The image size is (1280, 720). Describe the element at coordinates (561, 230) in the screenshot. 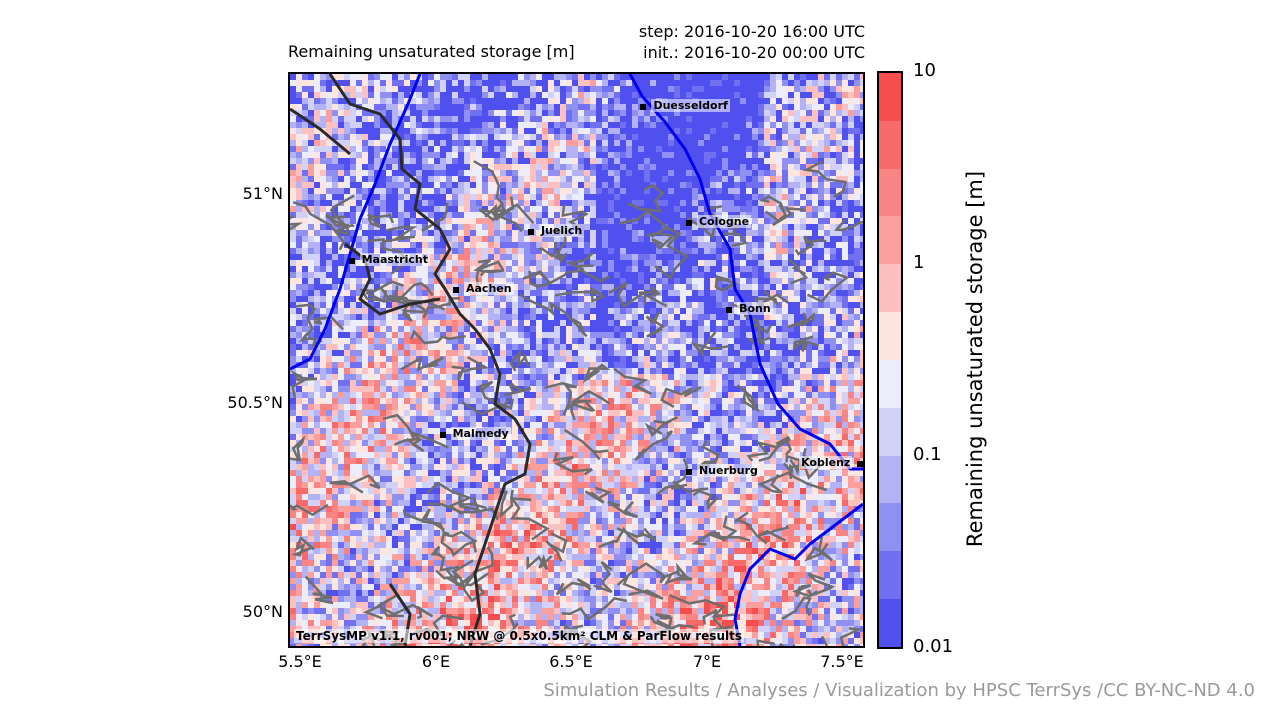

I see `city-label: Juelich` at that location.